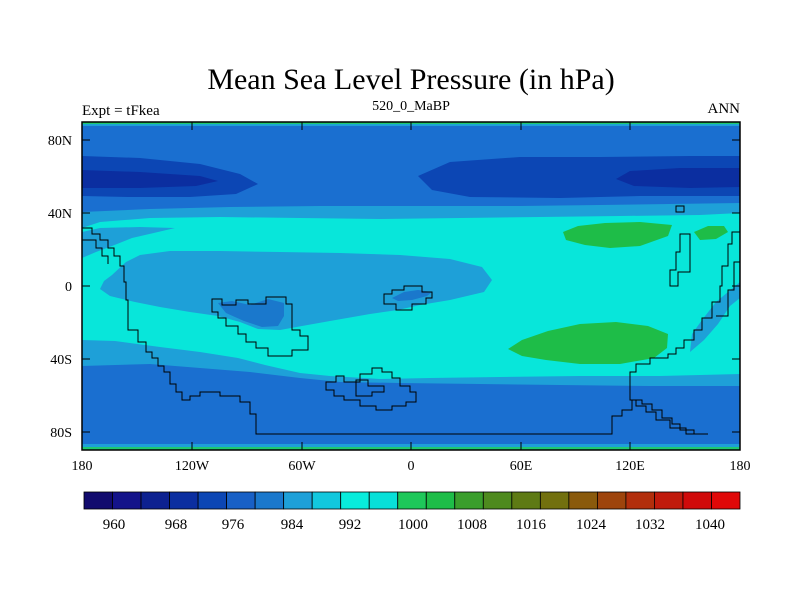  I want to click on season-label: ANN, so click(724, 109).